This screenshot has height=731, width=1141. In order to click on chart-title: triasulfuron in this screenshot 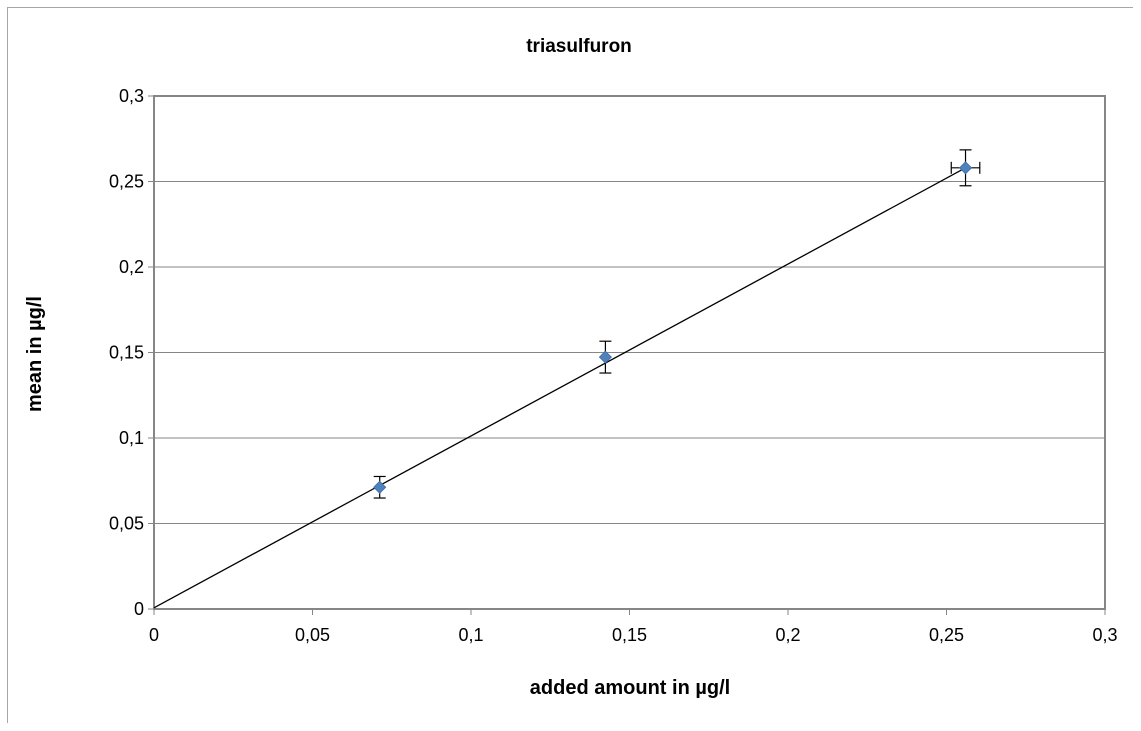, I will do `click(579, 46)`.